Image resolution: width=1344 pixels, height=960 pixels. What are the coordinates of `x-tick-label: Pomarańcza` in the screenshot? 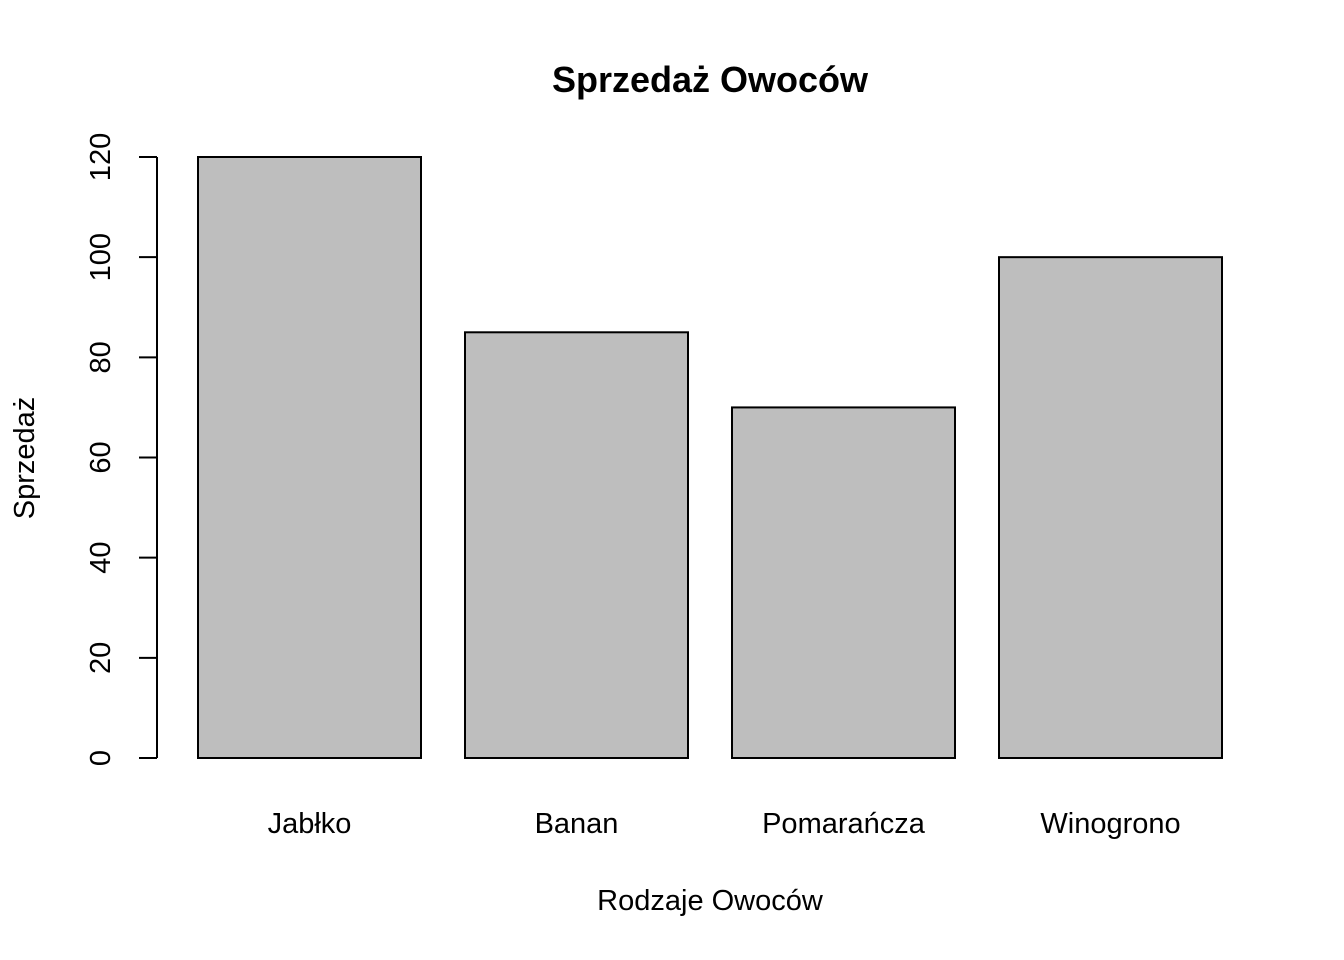 It's located at (844, 824).